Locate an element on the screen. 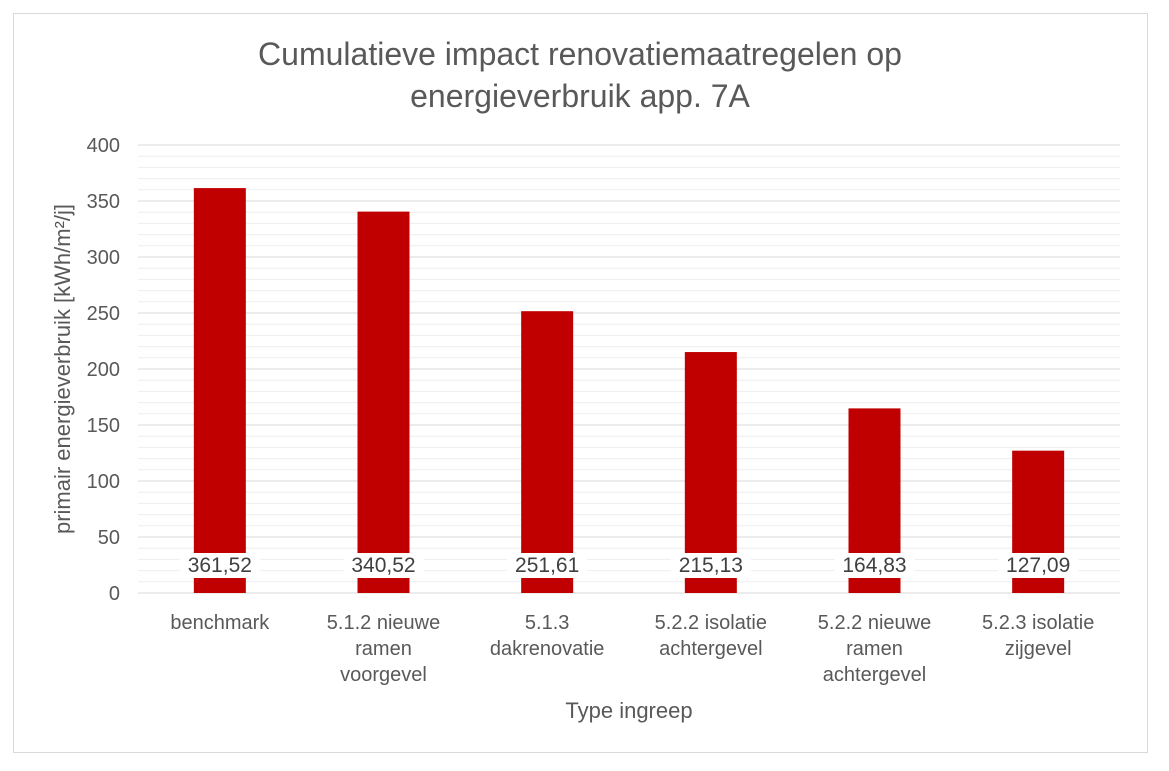  y-tick-label: 300 is located at coordinates (103, 258).